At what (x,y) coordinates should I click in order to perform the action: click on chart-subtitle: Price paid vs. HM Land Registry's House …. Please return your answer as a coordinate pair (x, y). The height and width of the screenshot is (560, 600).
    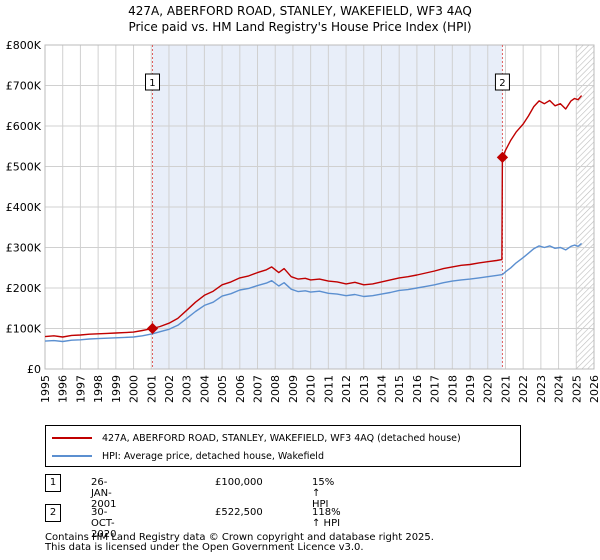
    Looking at the image, I should click on (300, 27).